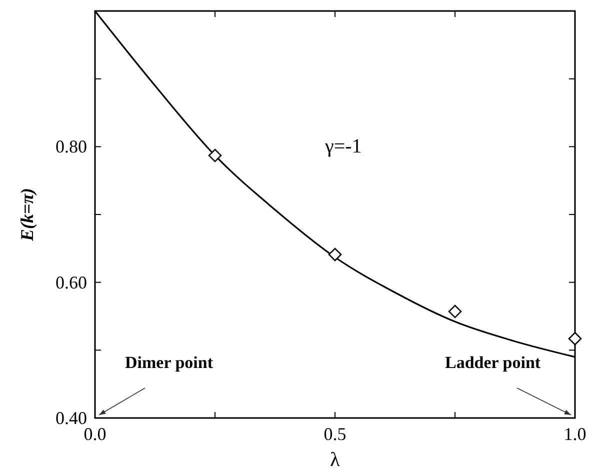 The height and width of the screenshot is (472, 592). What do you see at coordinates (335, 434) in the screenshot?
I see `x-tick-label: 0.5` at bounding box center [335, 434].